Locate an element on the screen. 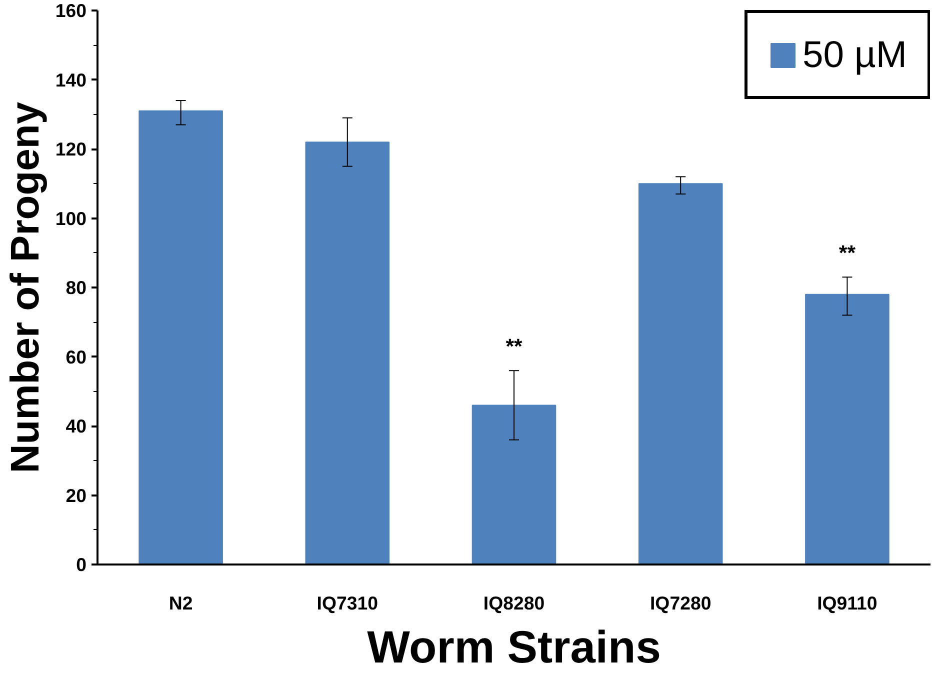  x-tick-label: N2 is located at coordinates (180, 603).